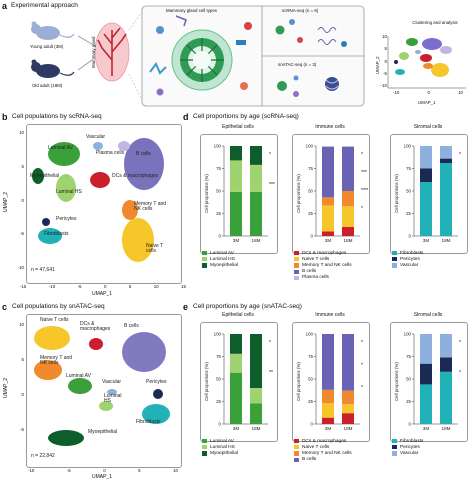  Describe the element at coordinates (85, 40) in the screenshot. I see `arrow-icon` at that location.